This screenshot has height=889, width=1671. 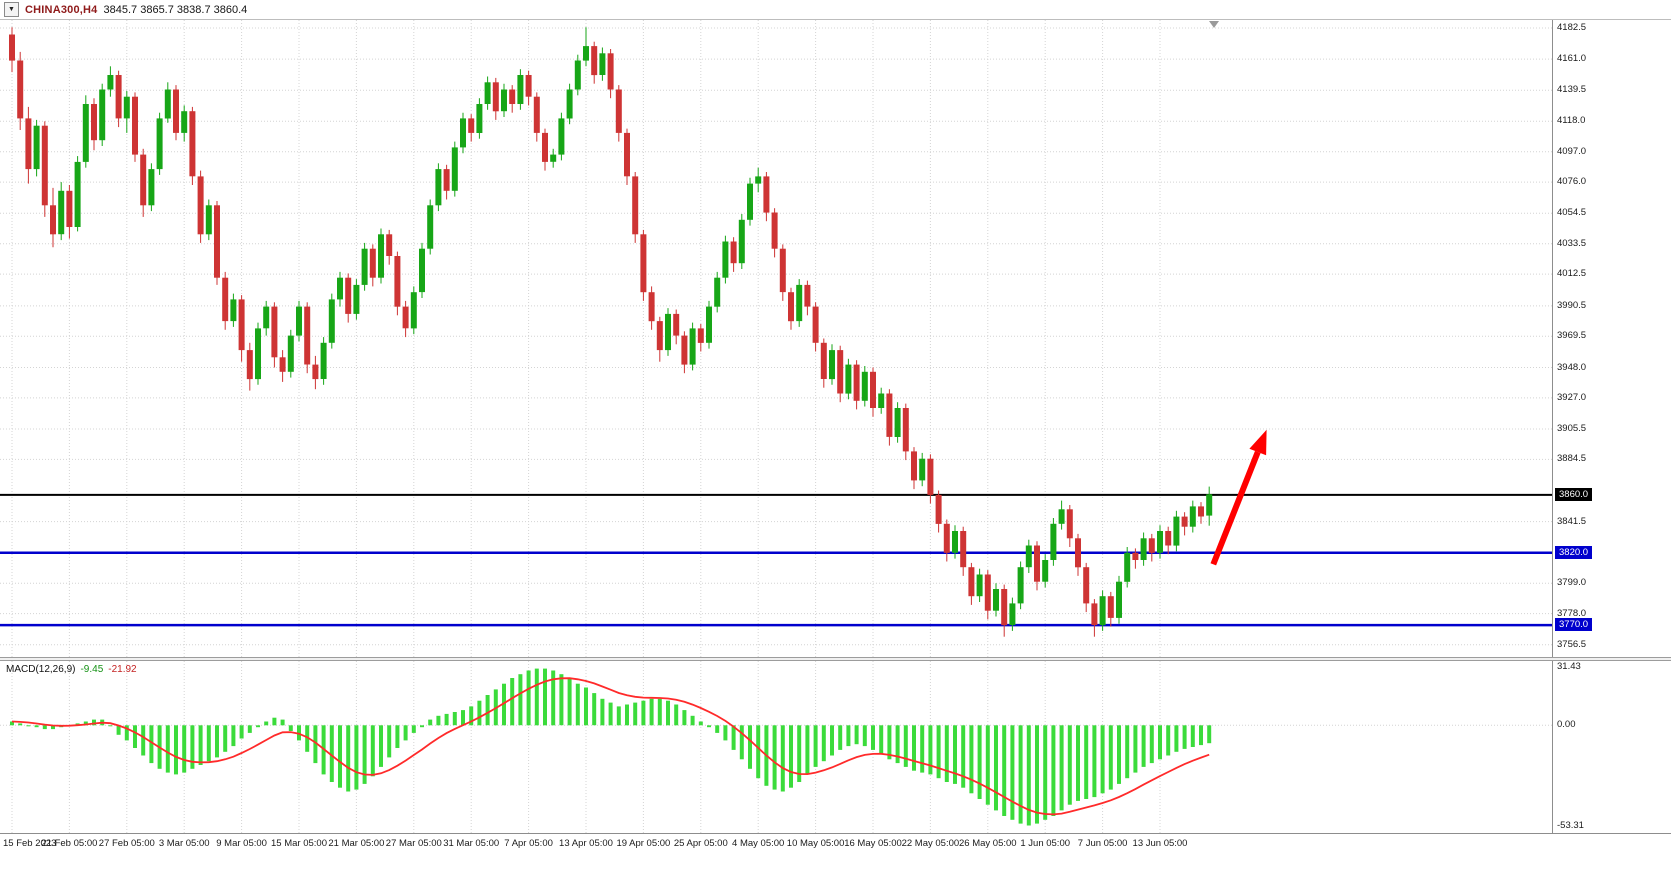 I want to click on price-axis-label: 4033.5, so click(x=1572, y=243).